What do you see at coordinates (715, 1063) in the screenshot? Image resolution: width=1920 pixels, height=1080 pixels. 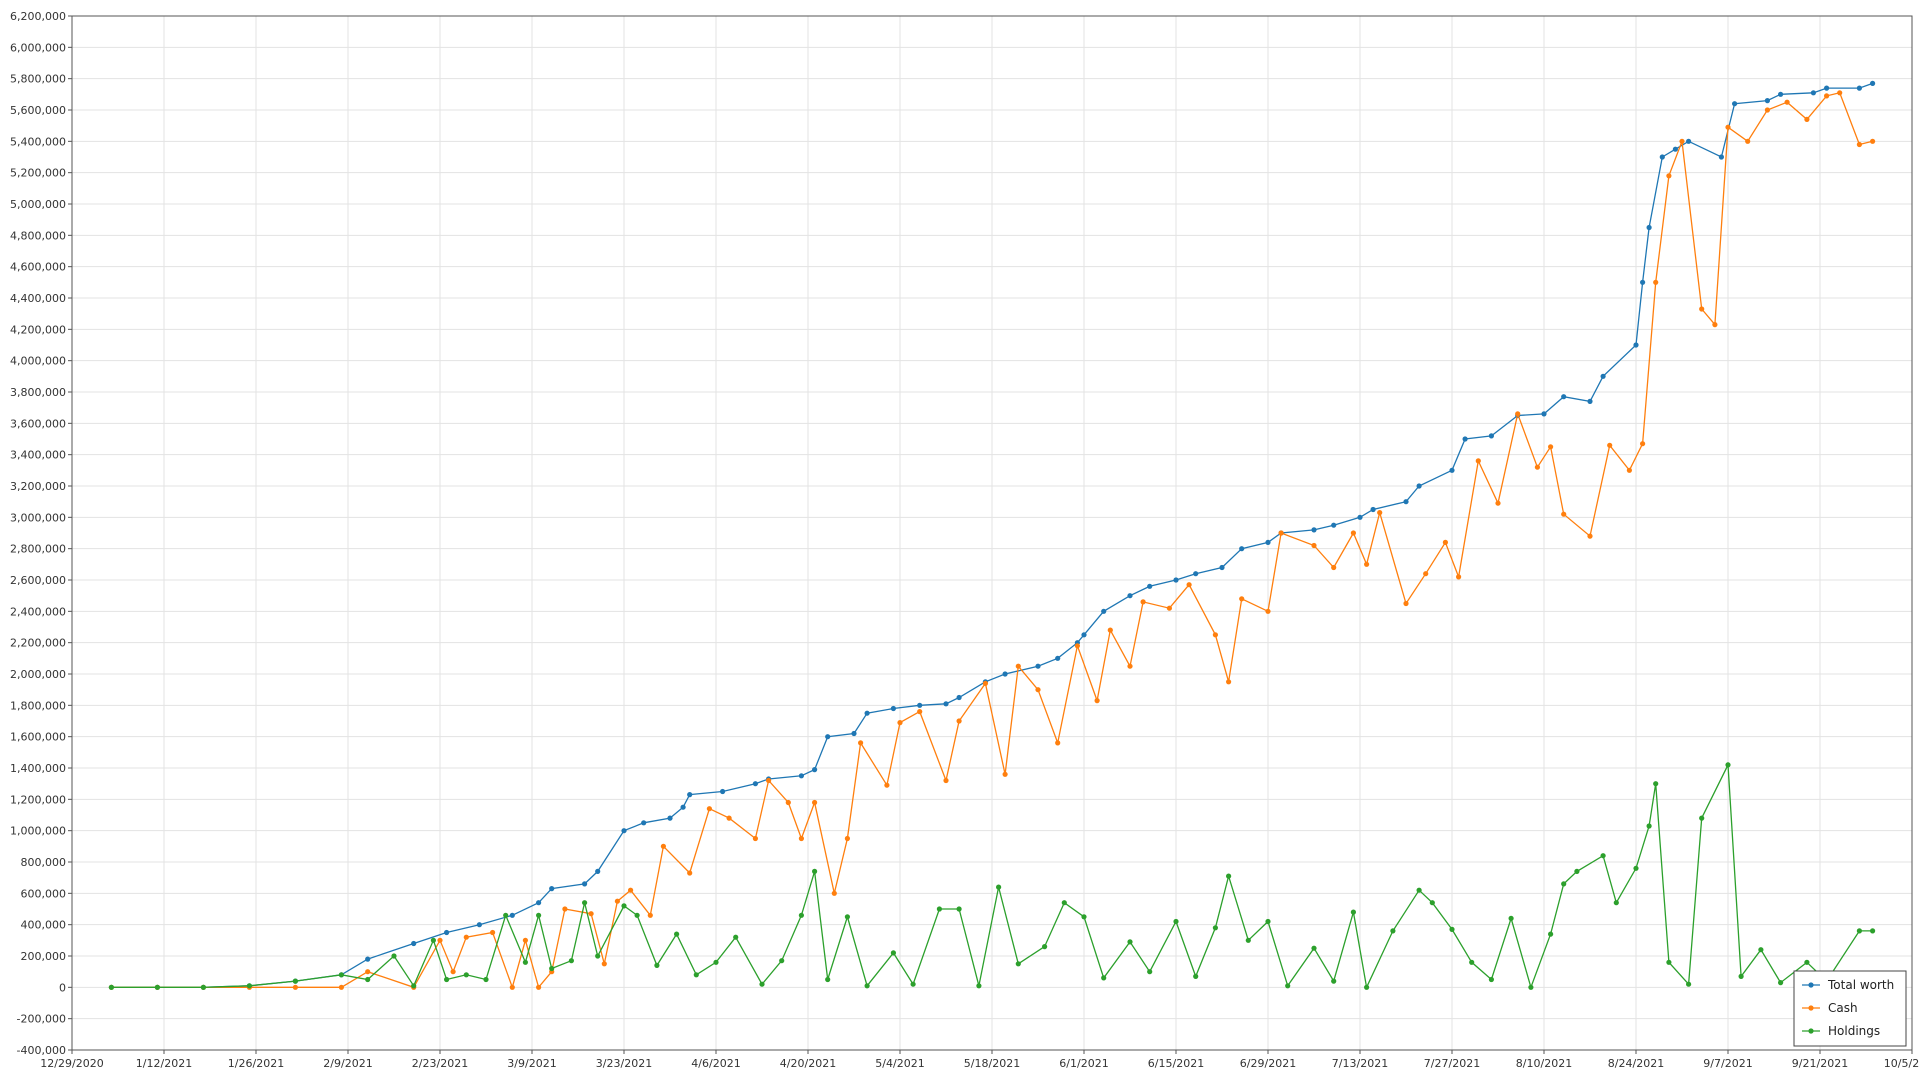 I see `x-tick-label: 4/6/2021` at bounding box center [715, 1063].